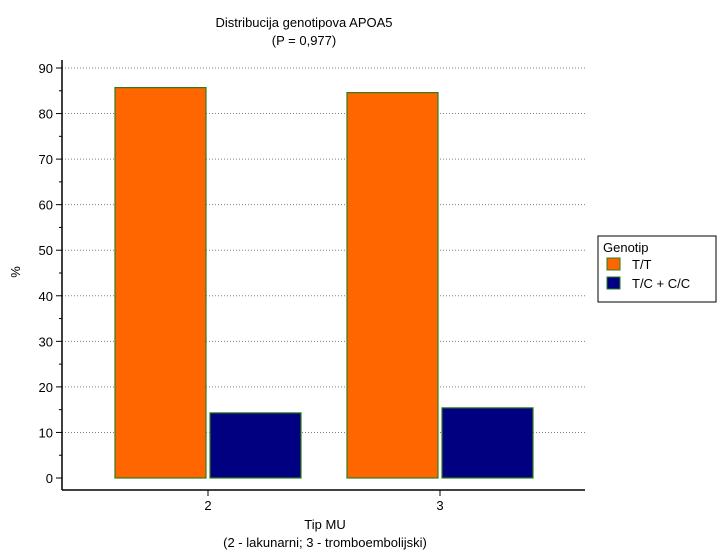  I want to click on y-tick-label: 80, so click(46, 114).